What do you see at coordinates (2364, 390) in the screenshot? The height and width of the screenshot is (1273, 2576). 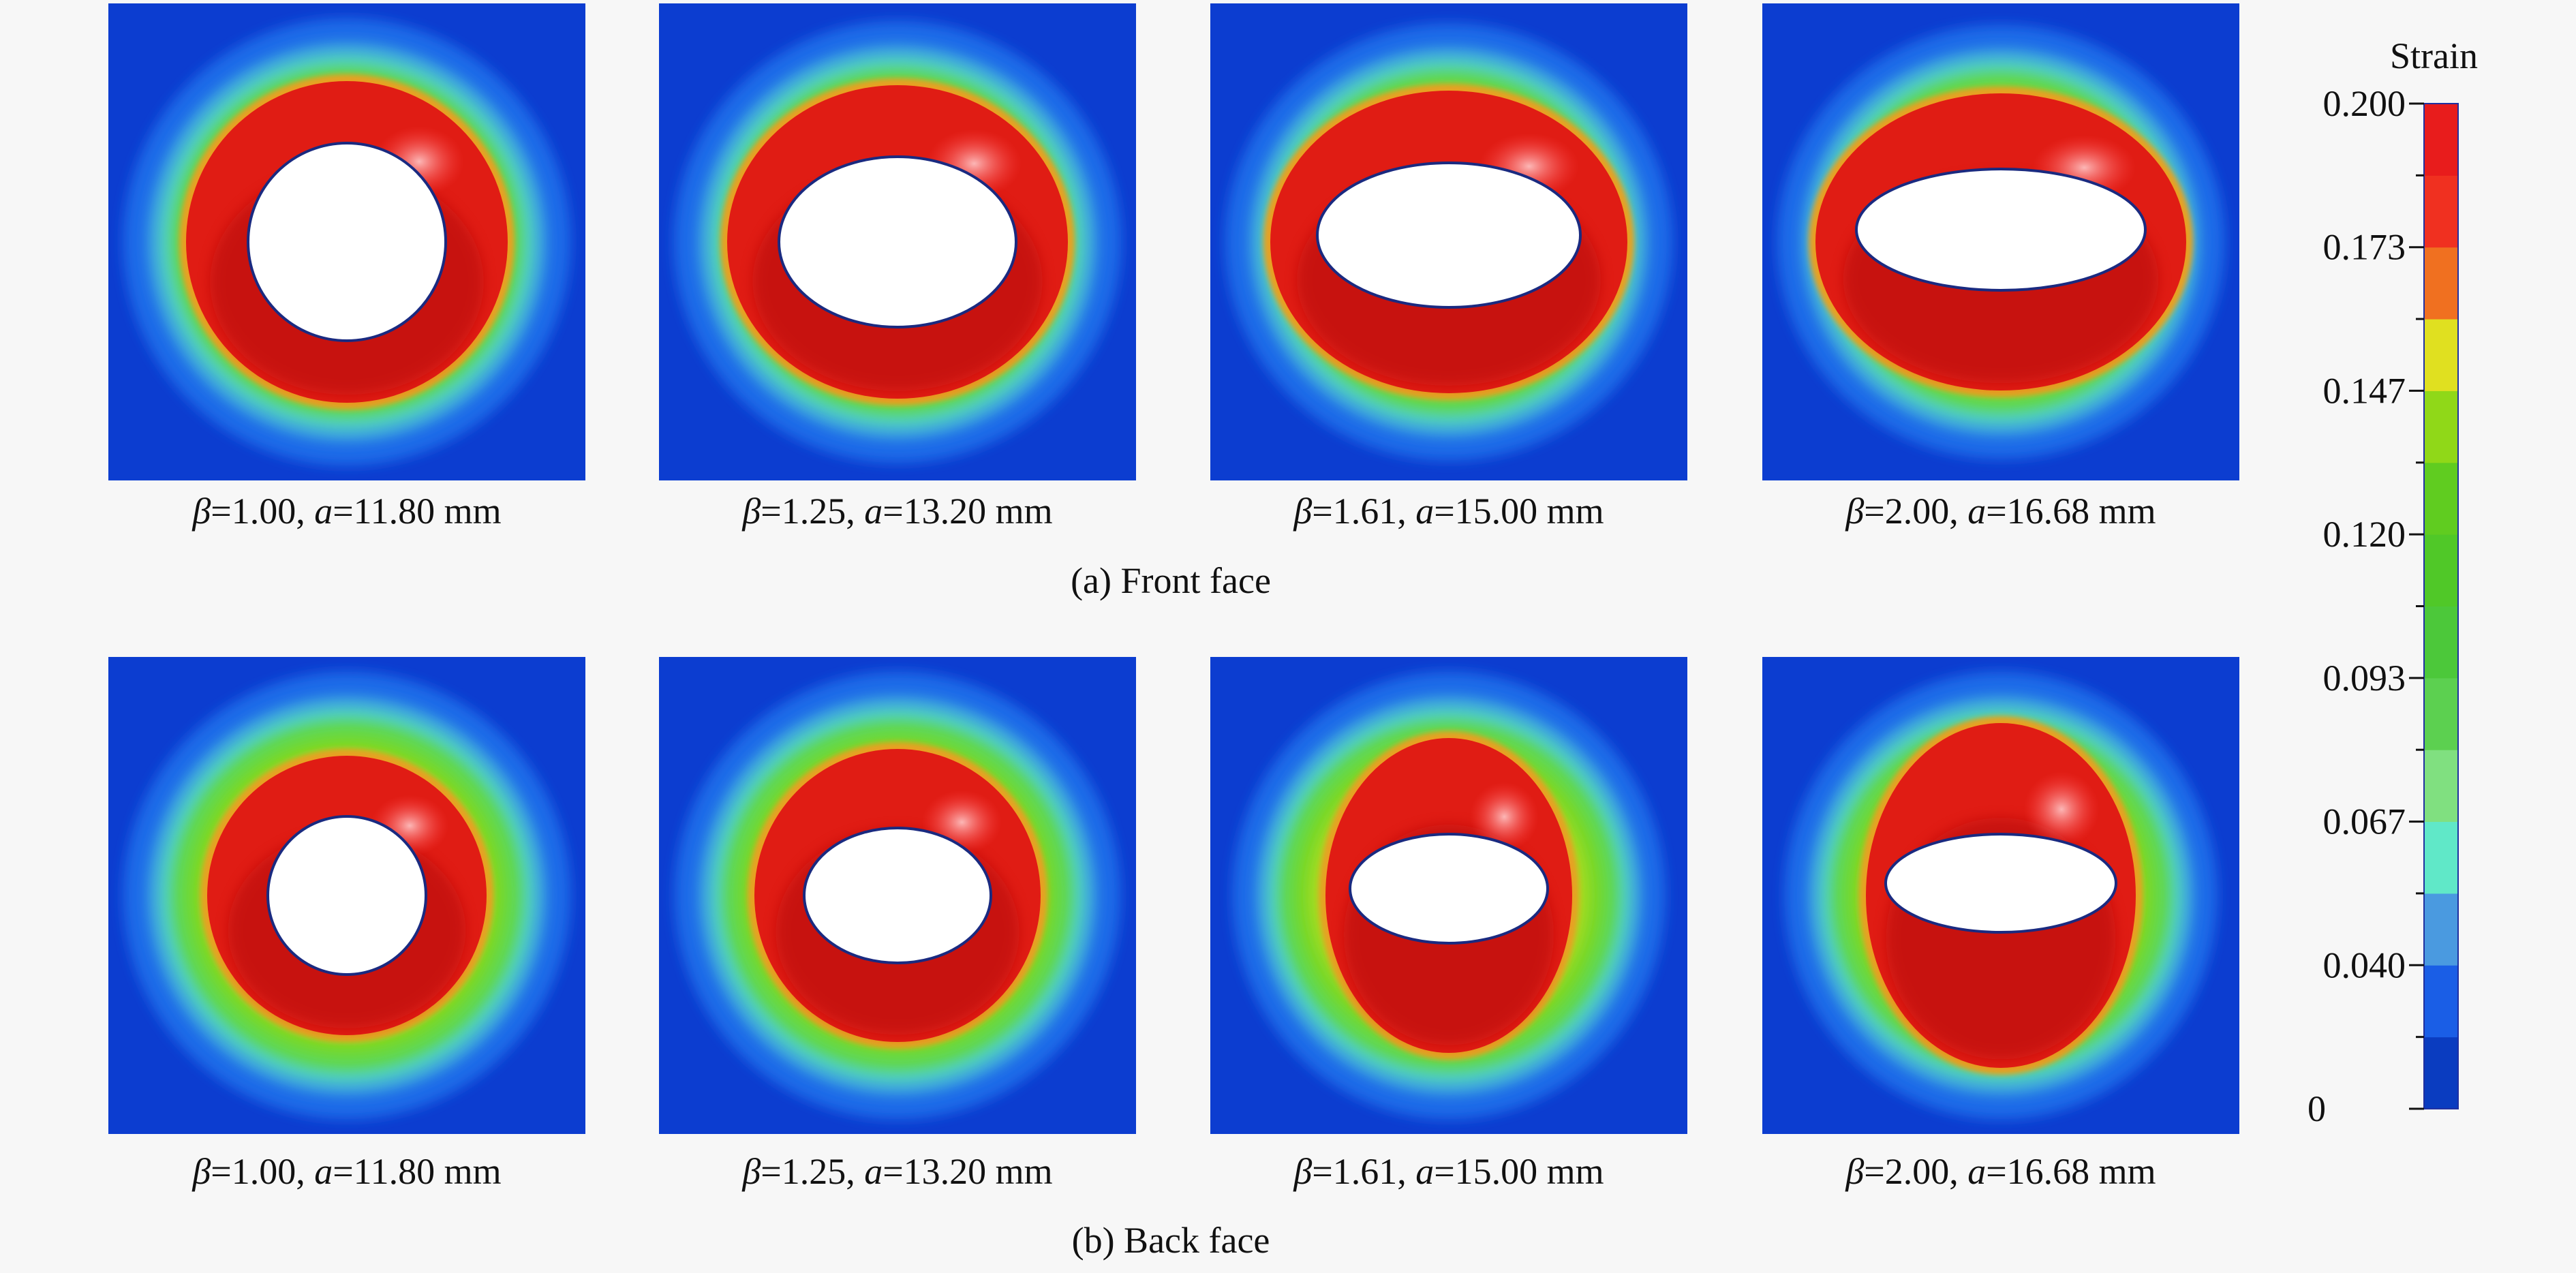 I see `colorbar-label: 0.147` at bounding box center [2364, 390].